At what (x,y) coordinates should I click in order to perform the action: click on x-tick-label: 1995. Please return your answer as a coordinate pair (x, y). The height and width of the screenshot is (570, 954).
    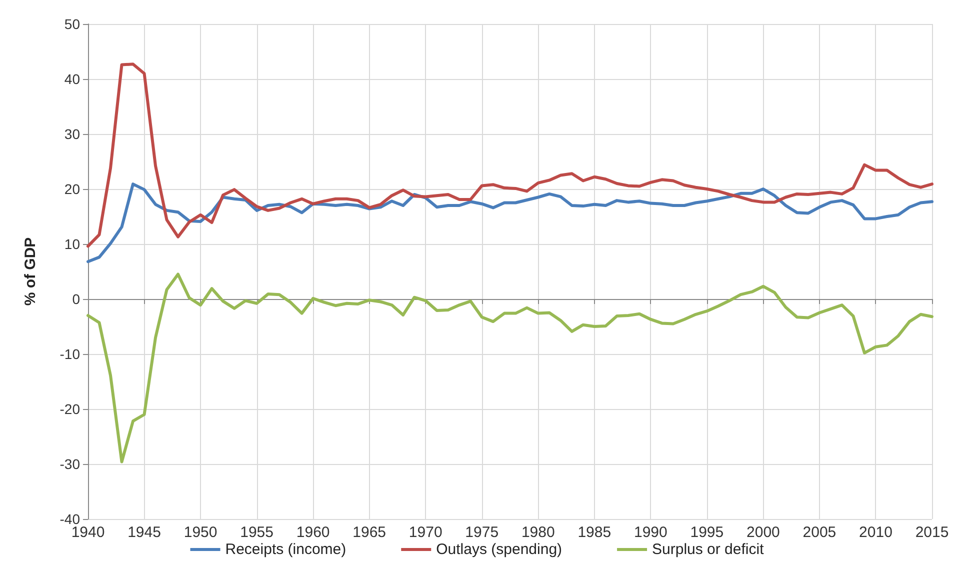
    Looking at the image, I should click on (707, 532).